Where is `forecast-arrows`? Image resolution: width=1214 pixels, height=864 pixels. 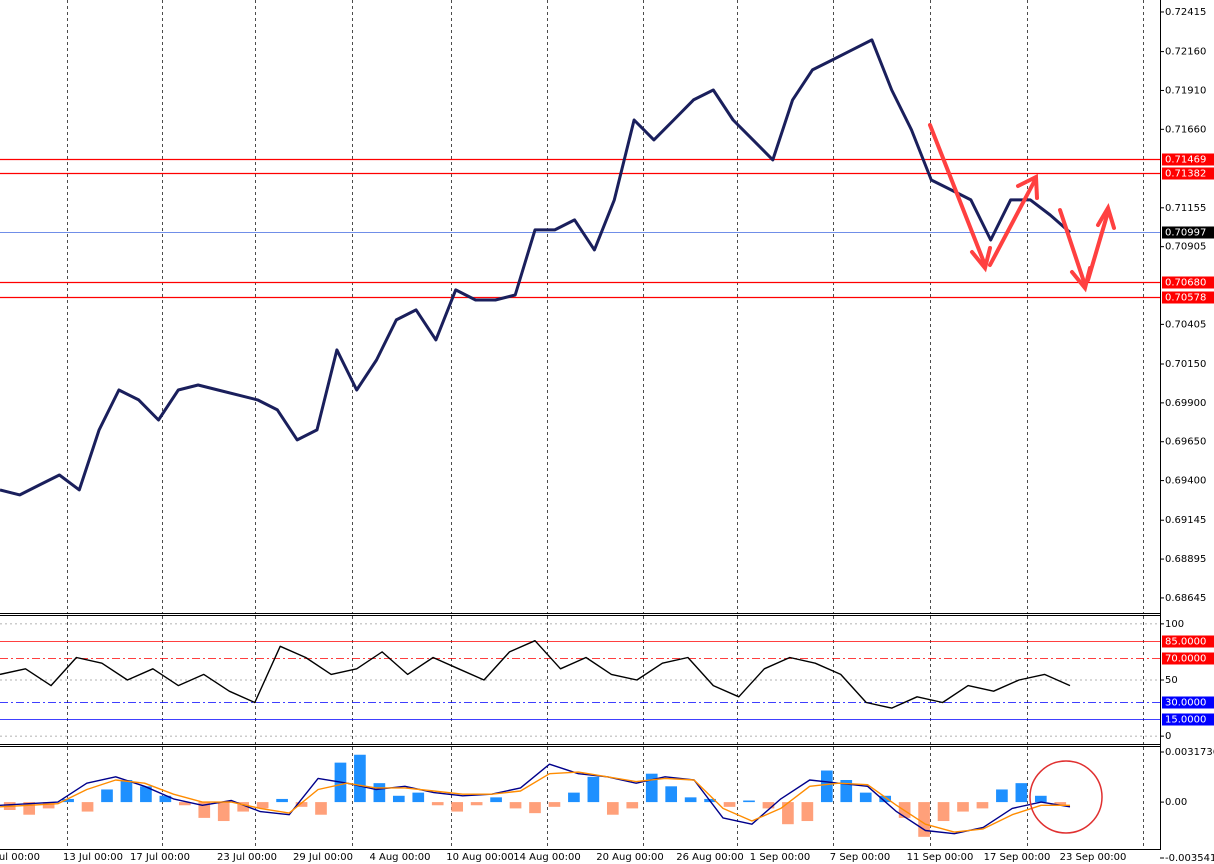 forecast-arrows is located at coordinates (1022, 208).